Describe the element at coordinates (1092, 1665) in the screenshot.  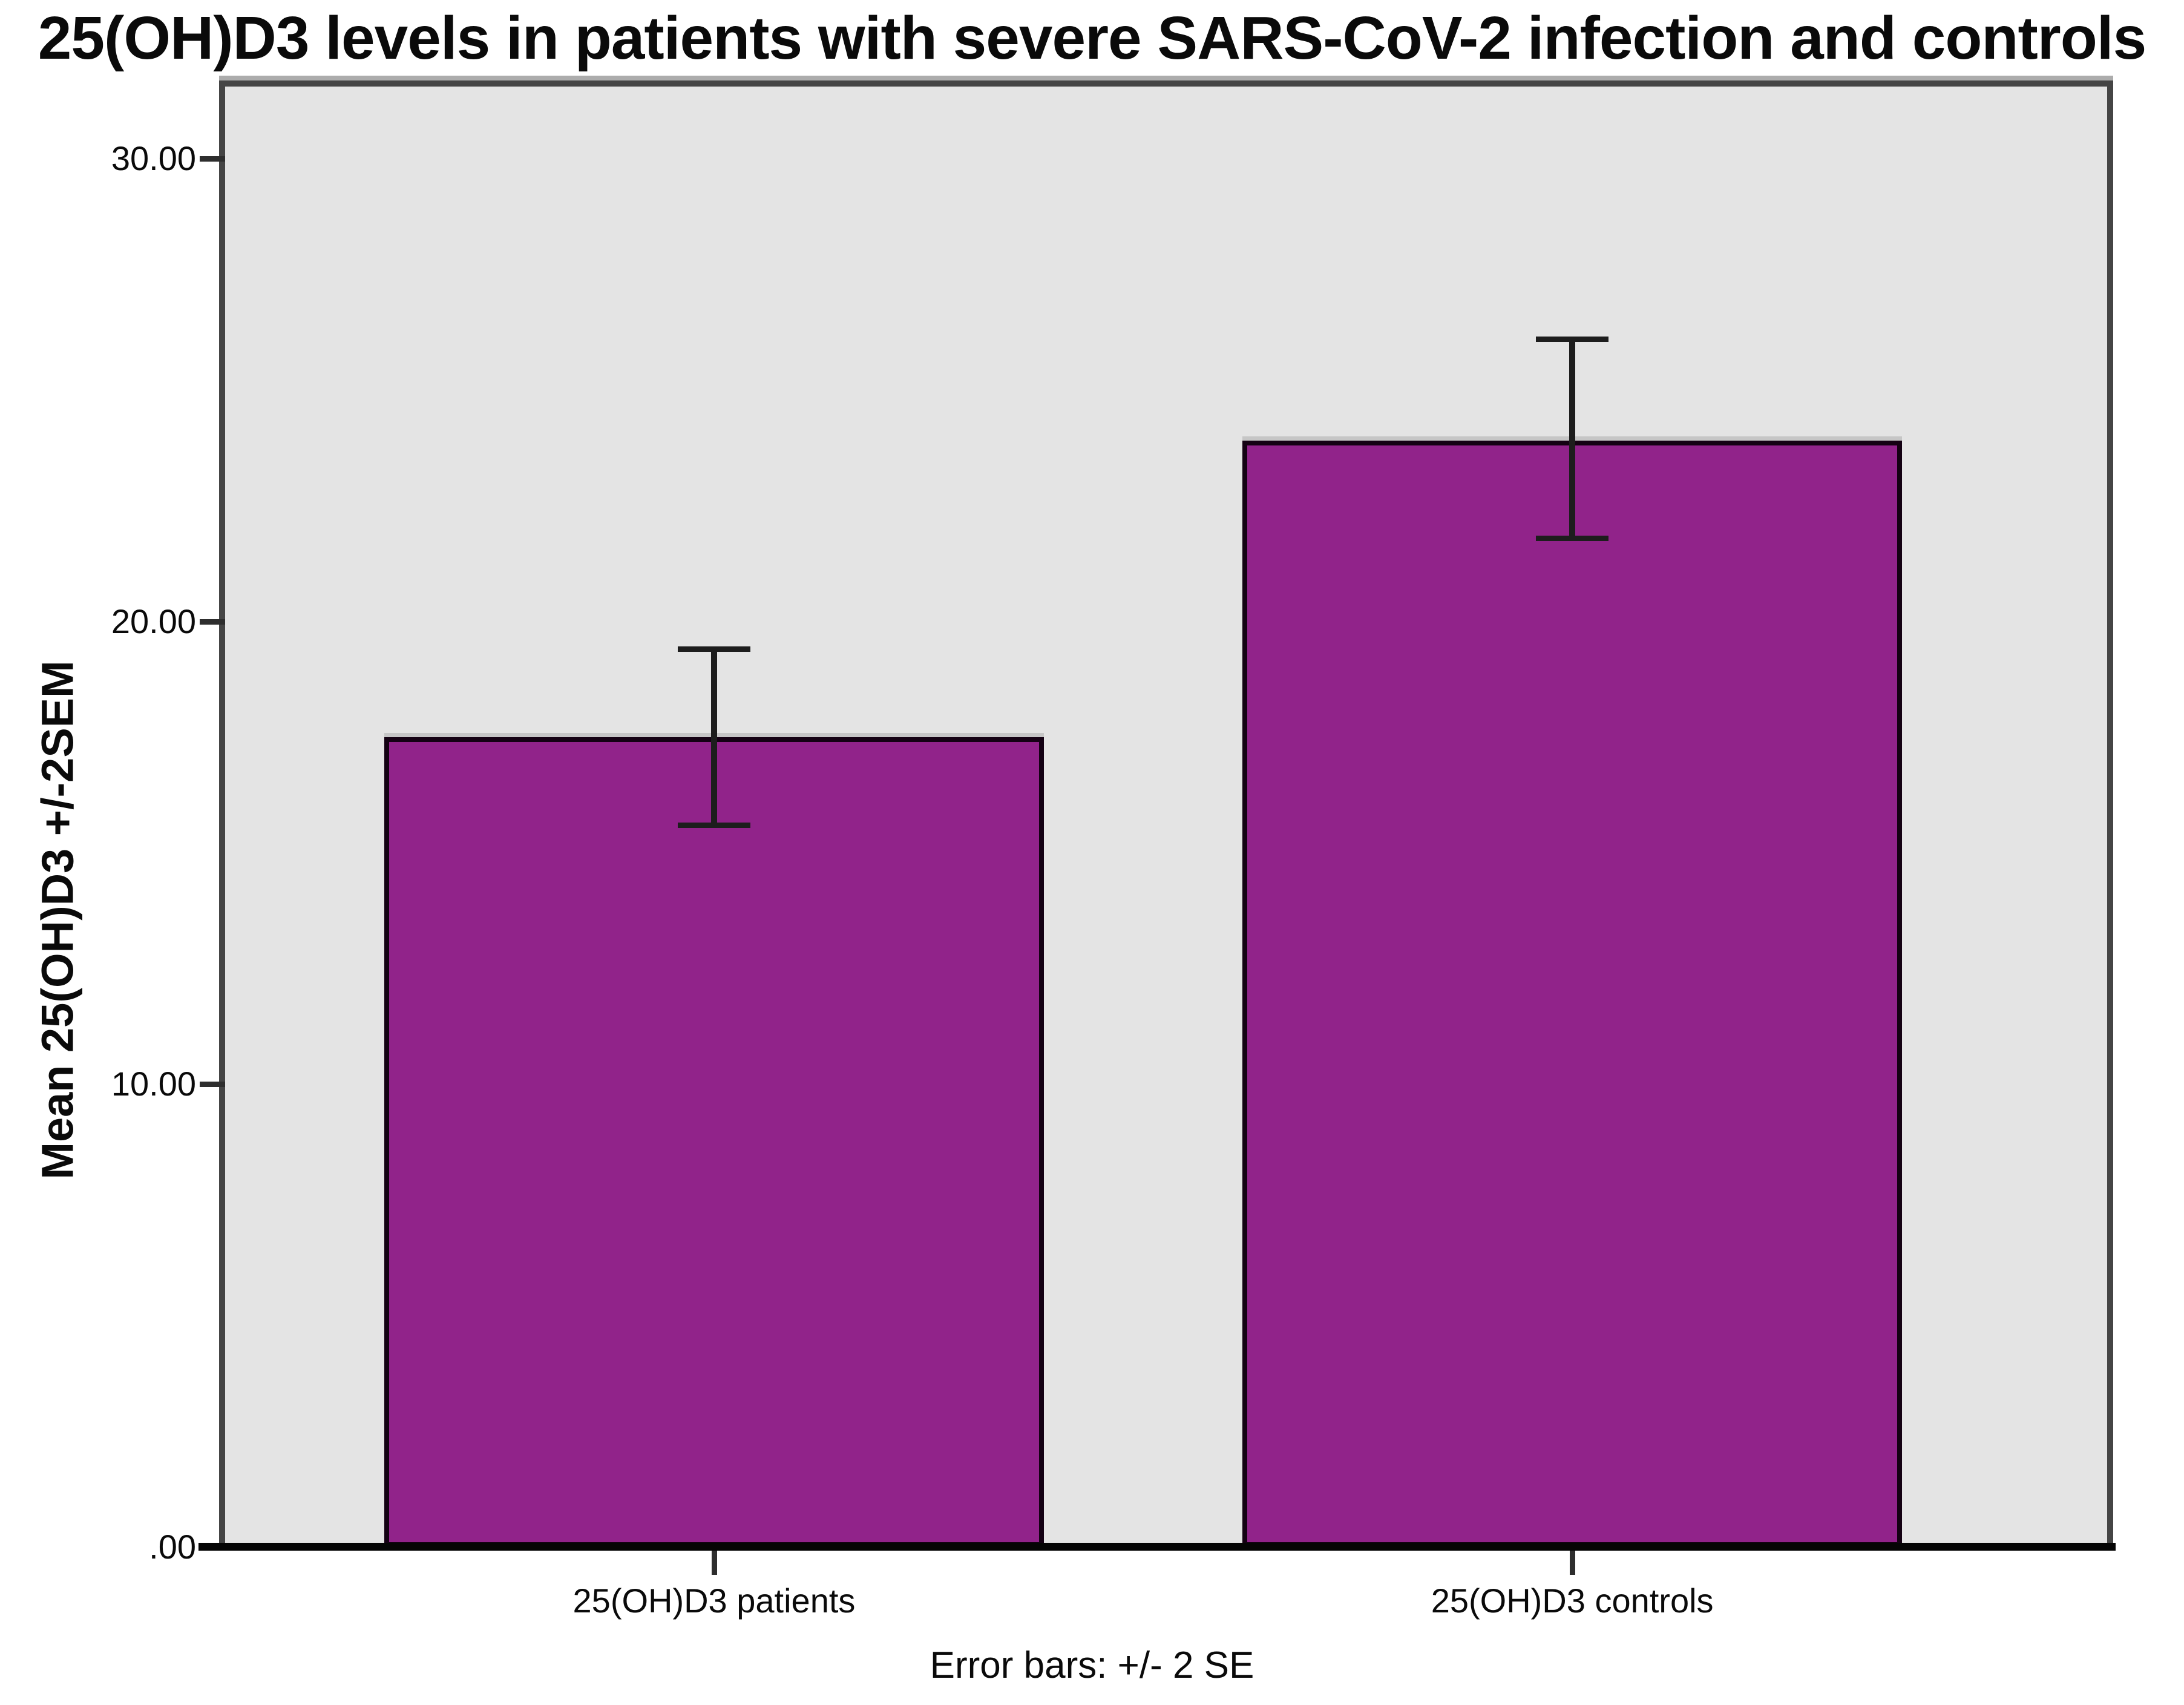
I see `error-bars-caption: Error bars: +/- 2 SE` at that location.